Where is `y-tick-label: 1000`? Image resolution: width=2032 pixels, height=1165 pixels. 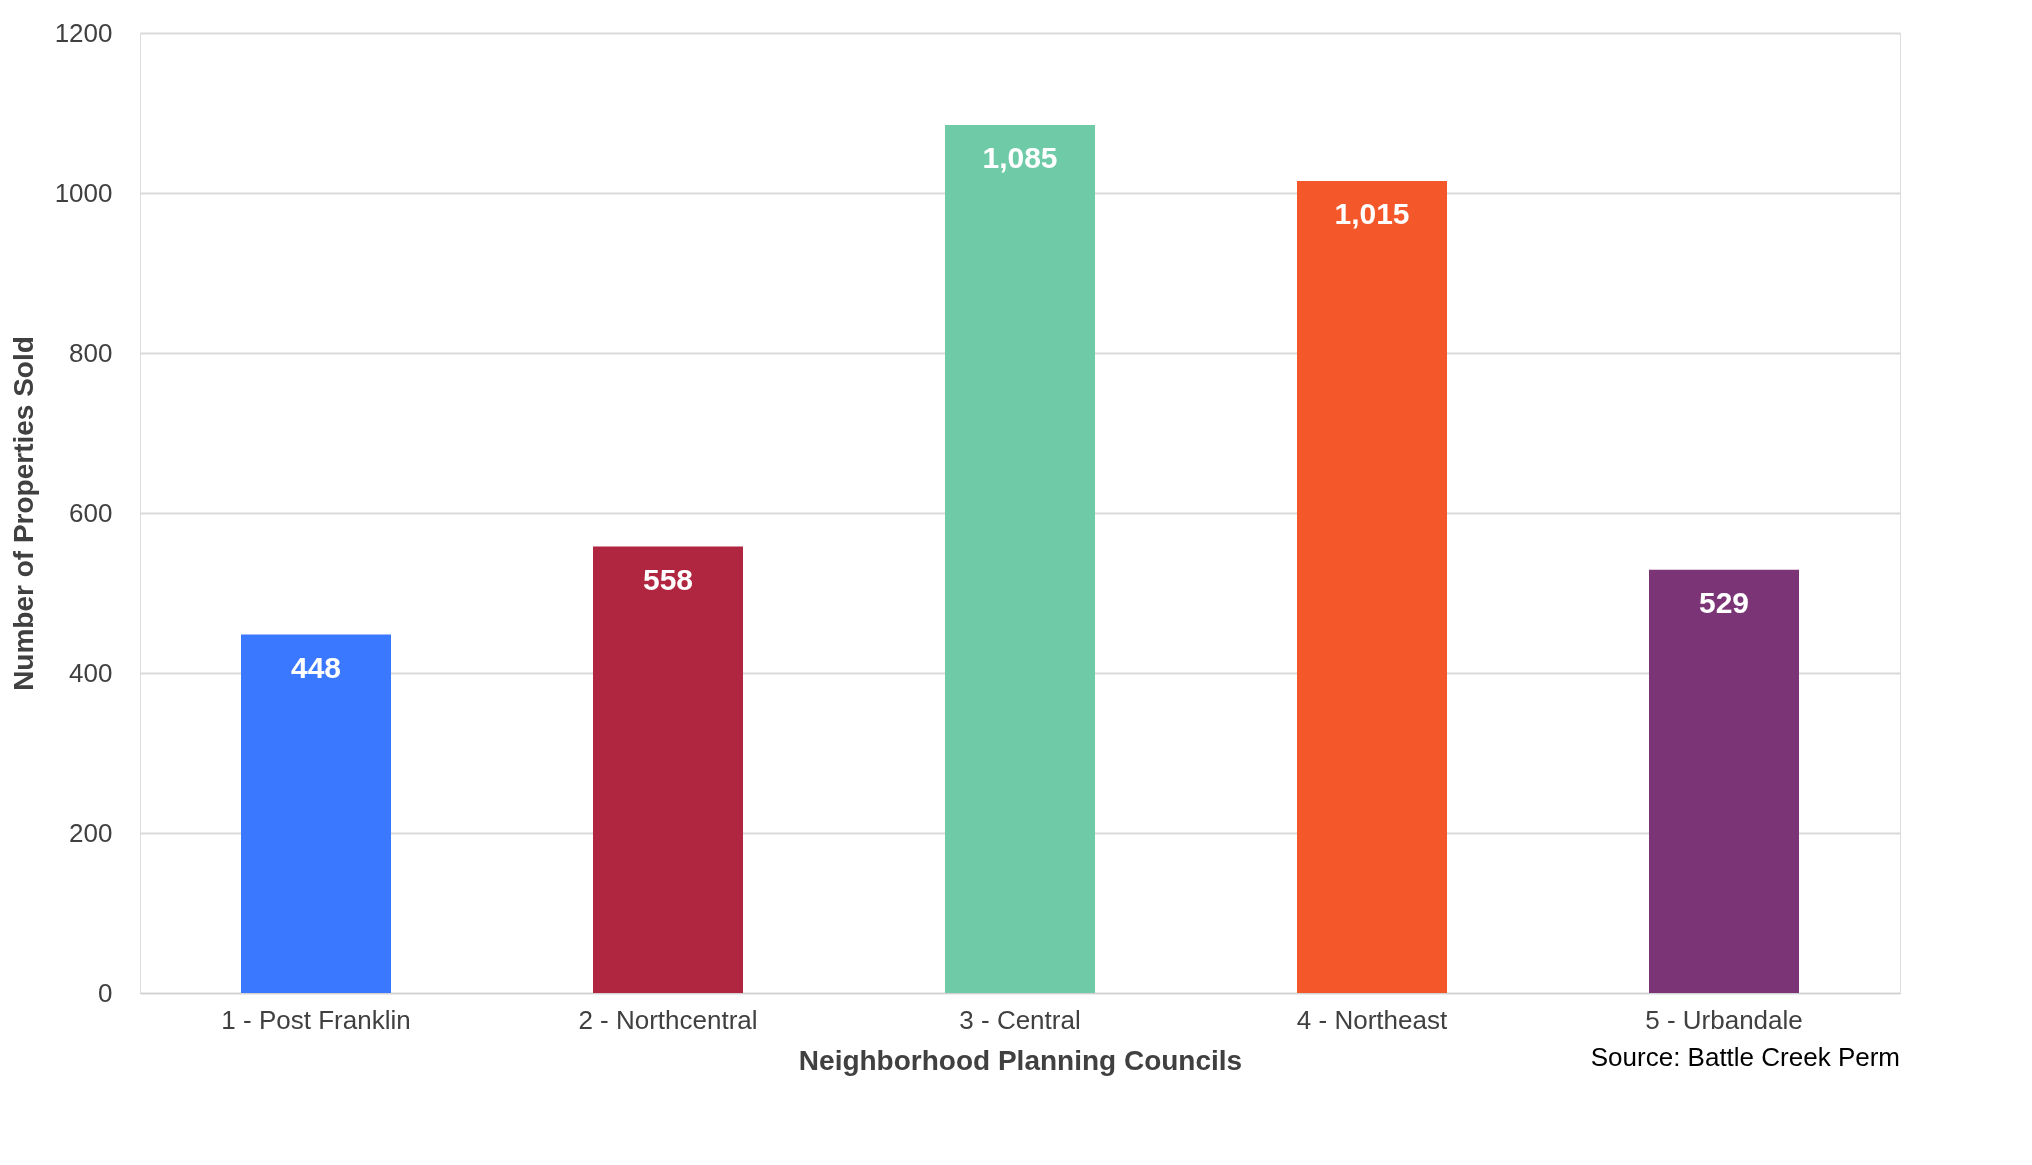 y-tick-label: 1000 is located at coordinates (83, 192).